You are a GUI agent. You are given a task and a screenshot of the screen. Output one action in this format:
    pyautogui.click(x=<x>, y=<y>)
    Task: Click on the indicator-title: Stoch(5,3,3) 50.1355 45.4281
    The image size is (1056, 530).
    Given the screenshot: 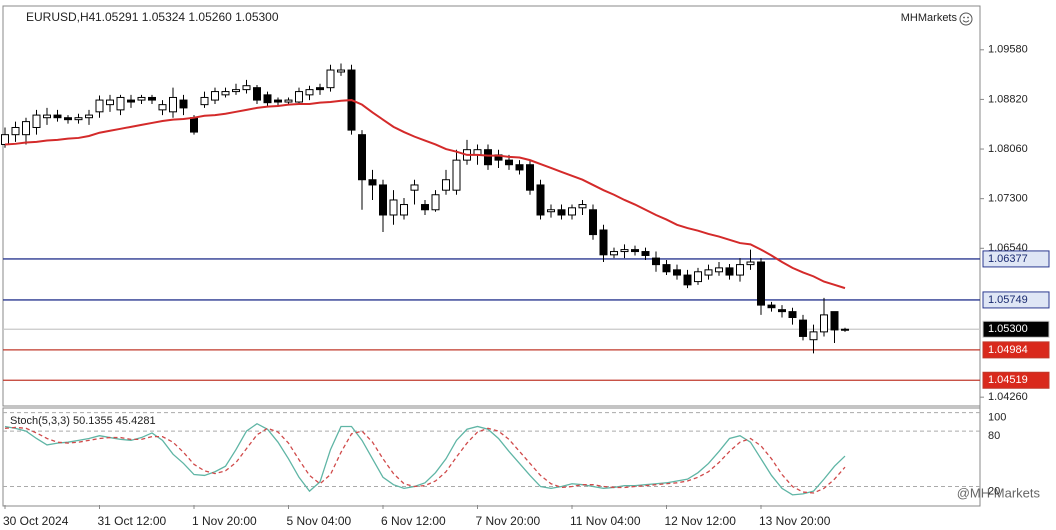 What is the action you would take?
    pyautogui.click(x=83, y=421)
    